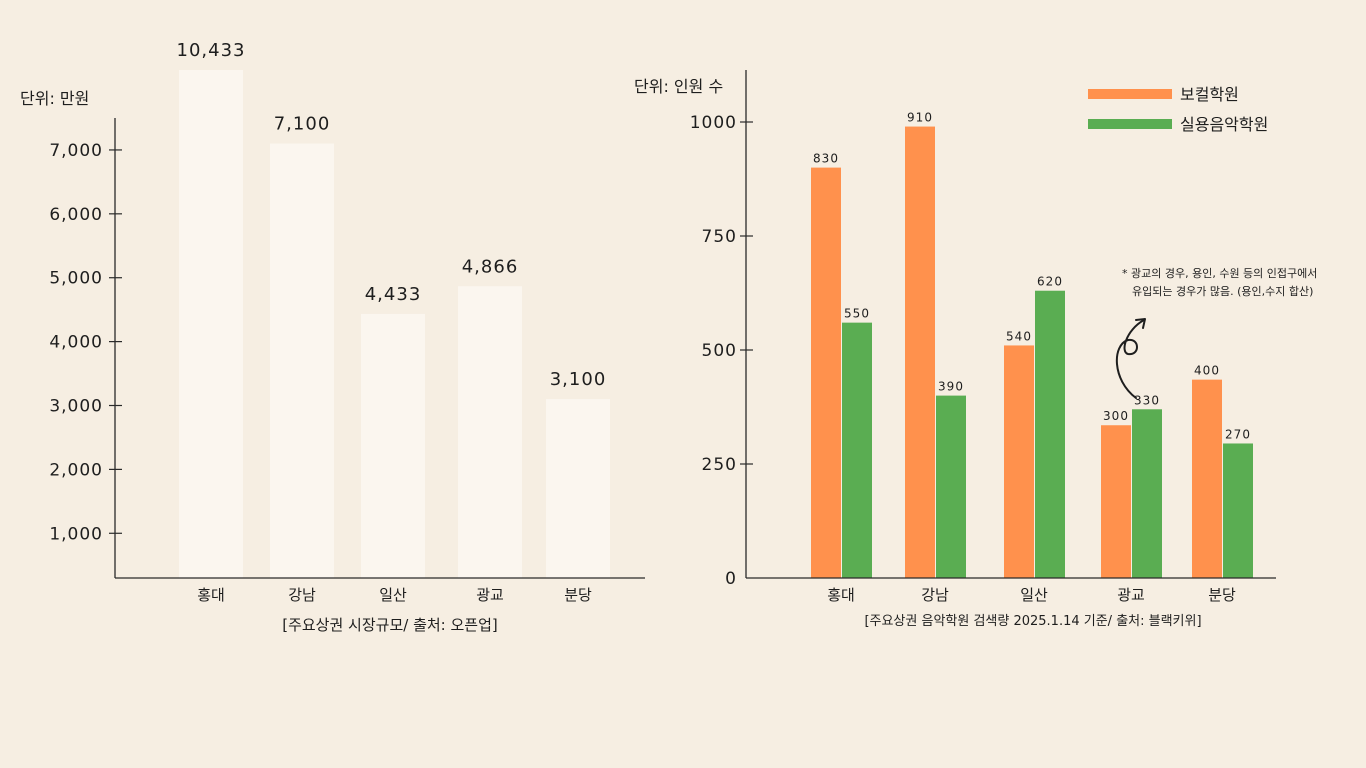 Image resolution: width=1366 pixels, height=768 pixels. Describe the element at coordinates (1050, 434) in the screenshot. I see `bar-실용음악학원-일산` at that location.